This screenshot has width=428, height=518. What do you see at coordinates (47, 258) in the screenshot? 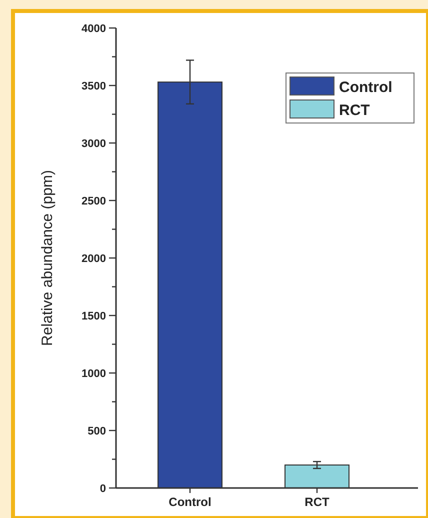
I see `y-axis-title: Relative abundance (ppm)` at bounding box center [47, 258].